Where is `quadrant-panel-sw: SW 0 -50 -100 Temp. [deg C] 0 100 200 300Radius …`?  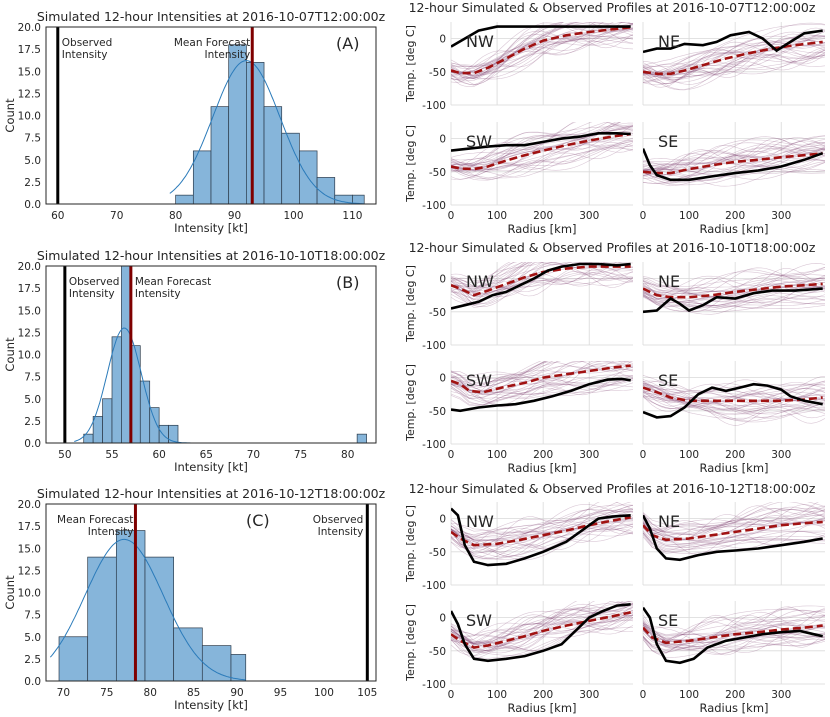
quadrant-panel-sw: SW 0 -50 -100 Temp. [deg C] 0 100 200 300Radius … is located at coordinates (518, 179).